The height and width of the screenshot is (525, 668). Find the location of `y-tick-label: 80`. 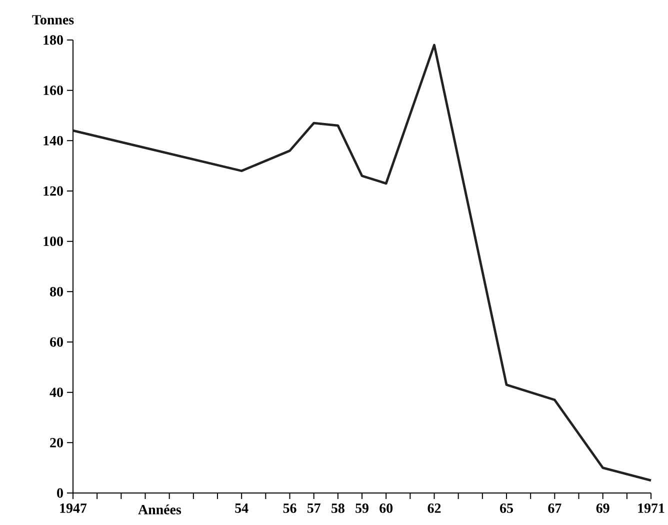

y-tick-label: 80 is located at coordinates (56, 291).